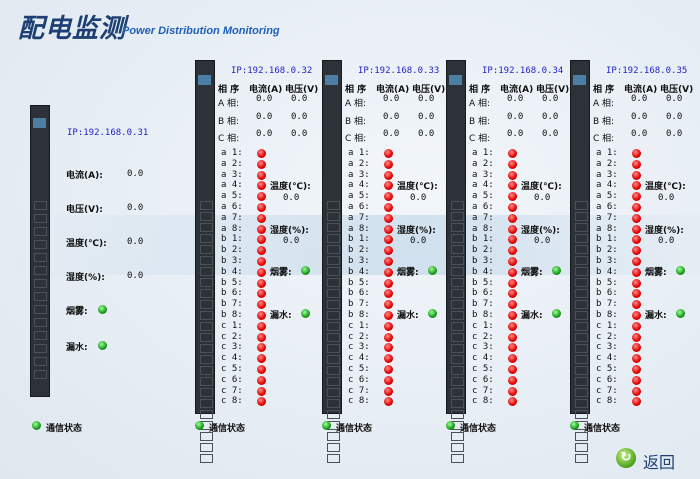 This screenshot has height=479, width=700. Describe the element at coordinates (607, 369) in the screenshot. I see `outlet-label: c 5:` at that location.